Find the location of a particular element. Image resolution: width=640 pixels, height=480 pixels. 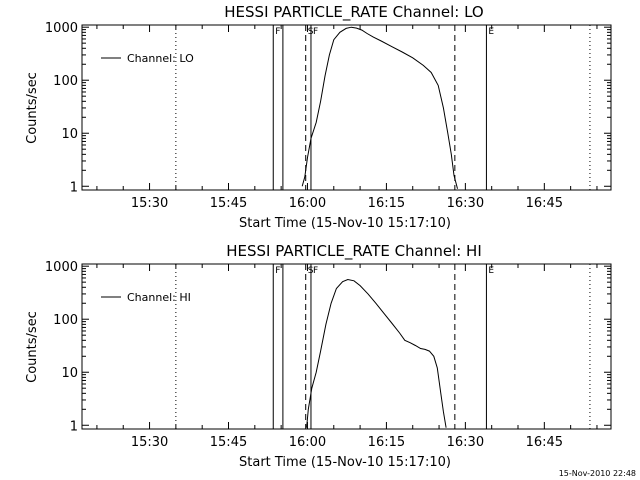

hi-y-tick-label-2: 100 is located at coordinates (65, 320).